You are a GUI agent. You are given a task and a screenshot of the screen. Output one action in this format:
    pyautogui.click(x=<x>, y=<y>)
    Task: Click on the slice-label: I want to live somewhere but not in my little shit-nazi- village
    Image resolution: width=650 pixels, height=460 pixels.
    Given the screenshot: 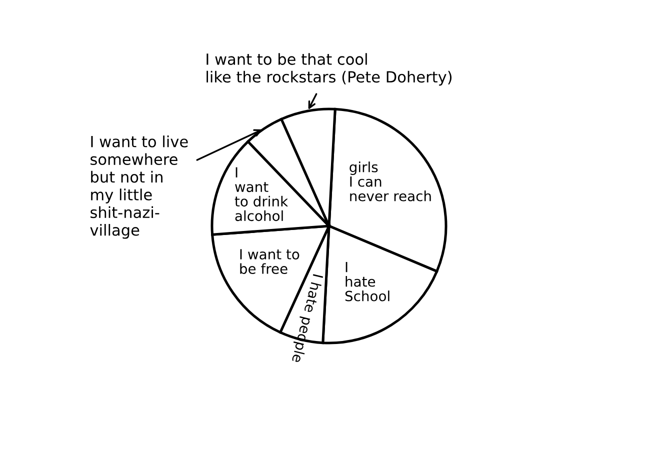 What is the action you would take?
    pyautogui.click(x=139, y=187)
    